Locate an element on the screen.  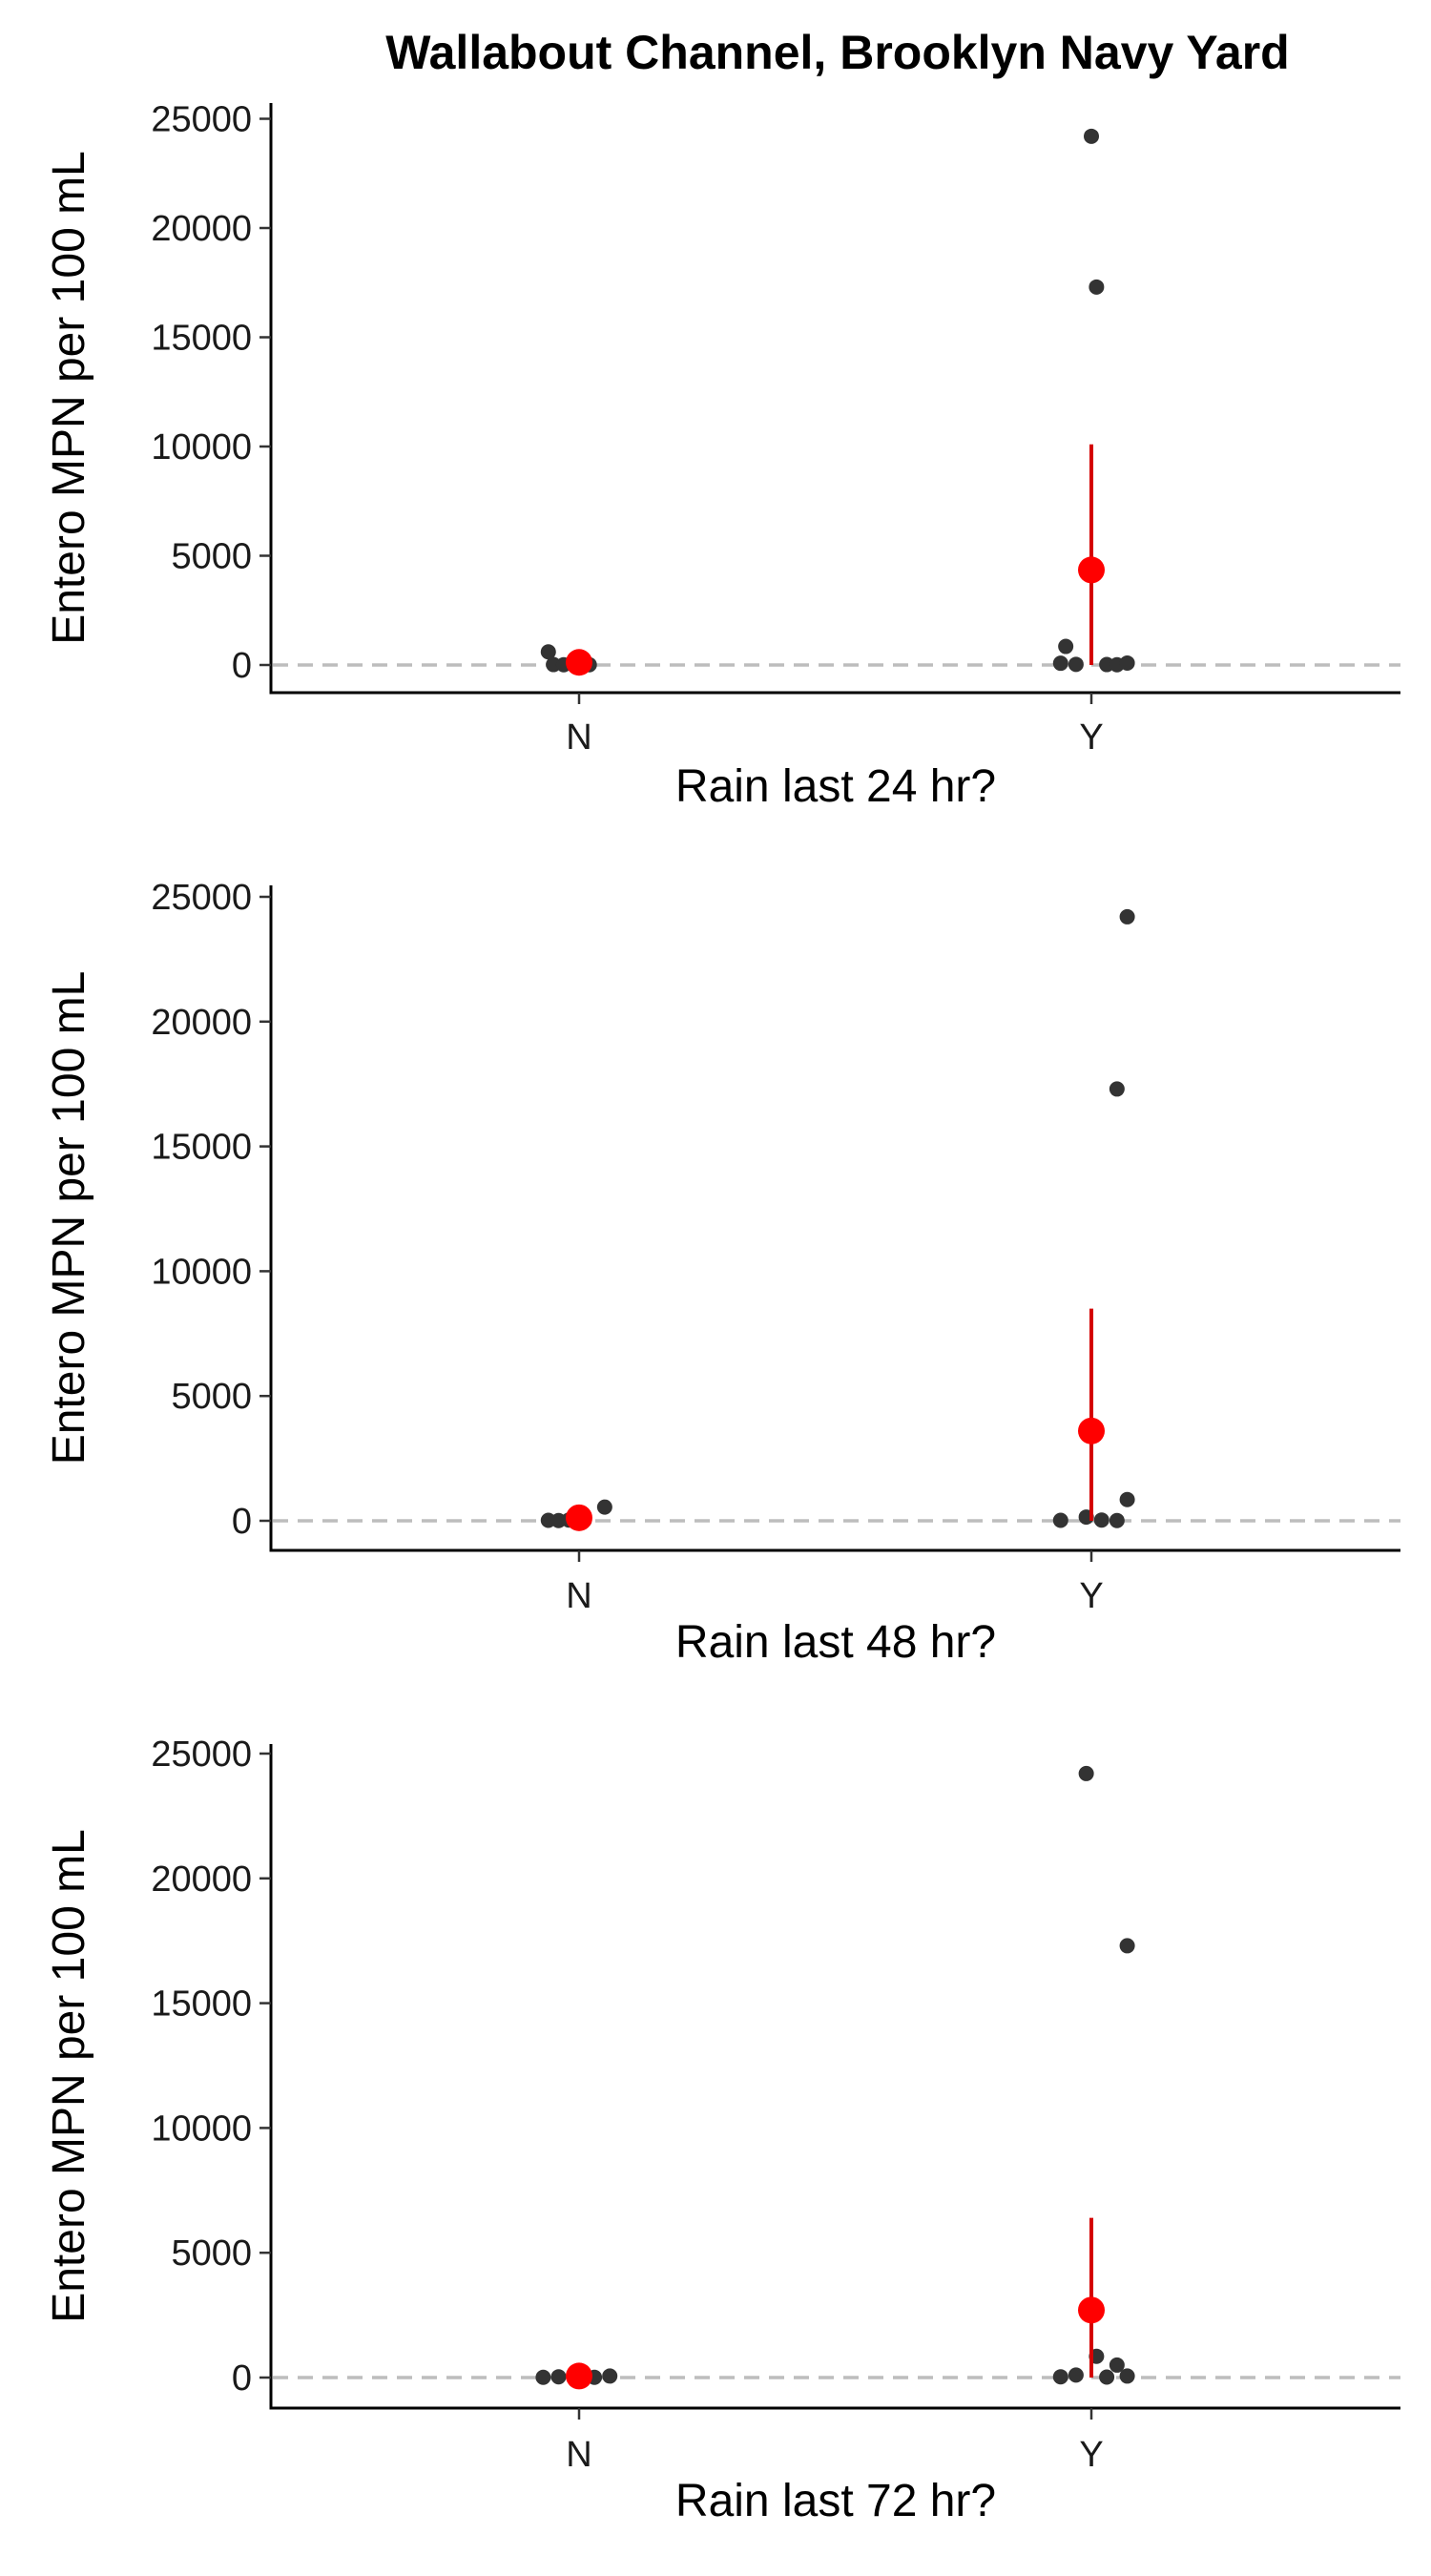
chart-title: Wallabout Channel, Brooklyn Navy Yard is located at coordinates (837, 52).